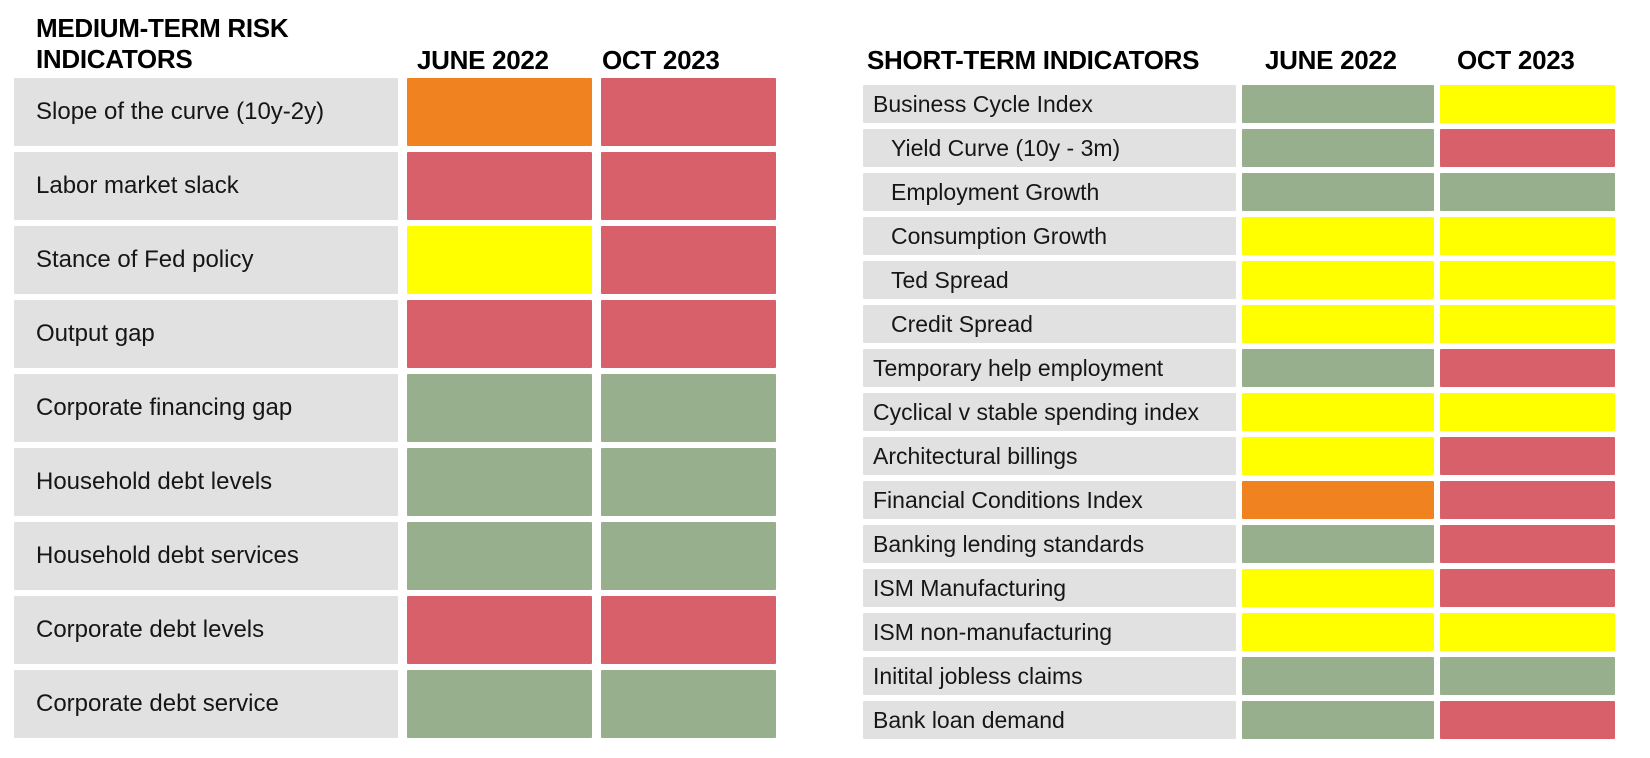  I want to click on row-label: Labor market slack, so click(206, 186).